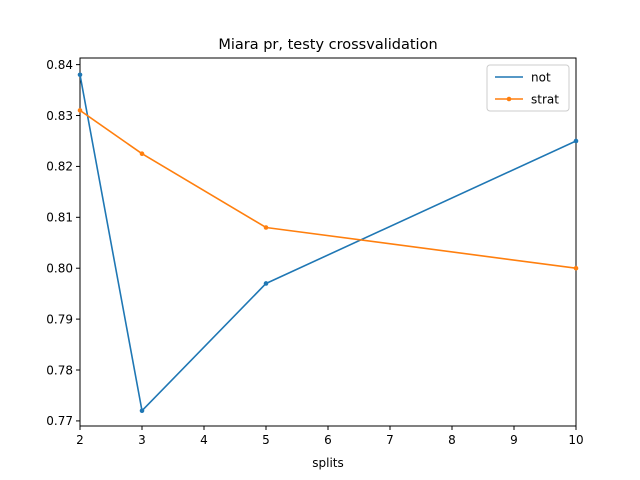 This screenshot has height=480, width=640. I want to click on y-tick-label: 0.78, so click(59, 370).